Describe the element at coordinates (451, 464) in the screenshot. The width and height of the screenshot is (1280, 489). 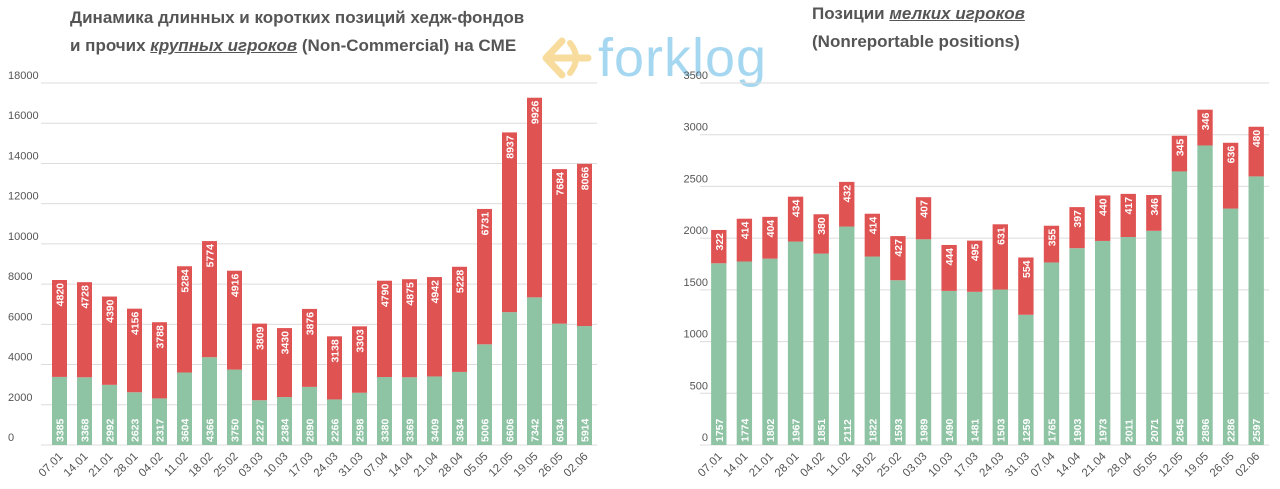
I see `left-x-tick-label: 28.04` at that location.